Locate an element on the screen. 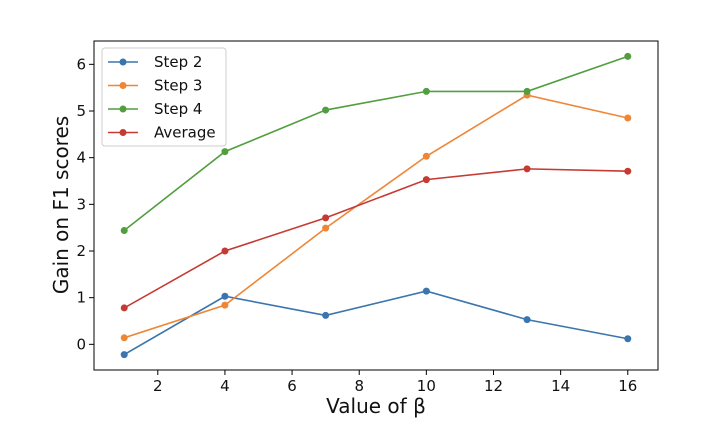  legend: Step 2 Step 3 Step 4 Average is located at coordinates (164, 97).